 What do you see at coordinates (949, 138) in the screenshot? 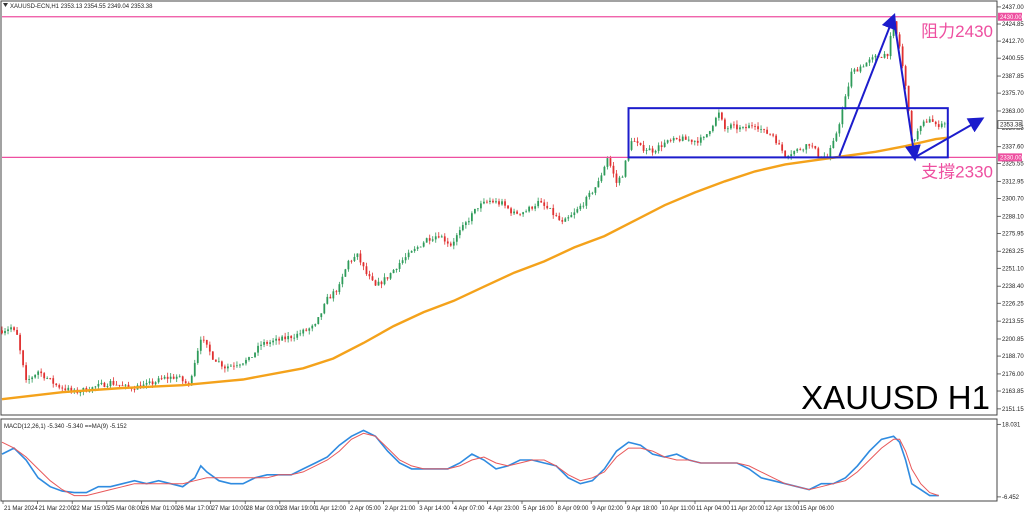
I see `trend-arrow` at bounding box center [949, 138].